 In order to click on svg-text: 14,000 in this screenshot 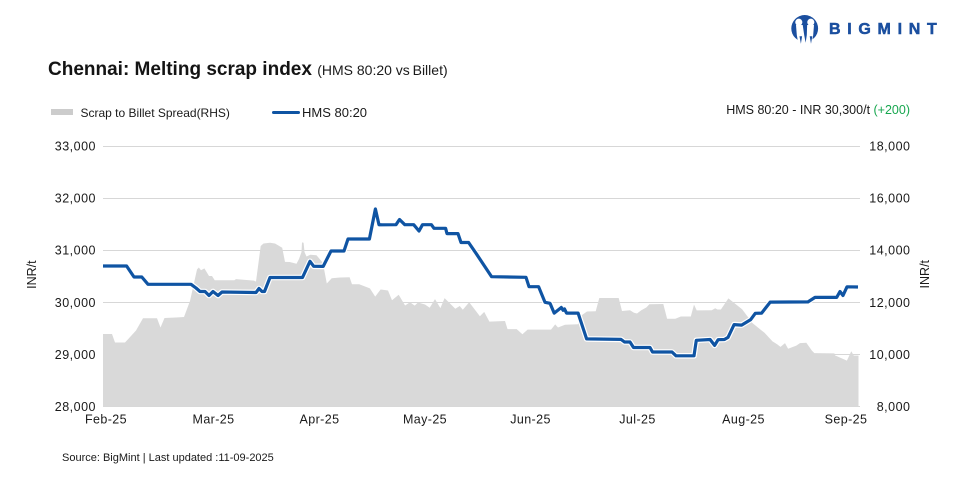, I will do `click(889, 251)`.